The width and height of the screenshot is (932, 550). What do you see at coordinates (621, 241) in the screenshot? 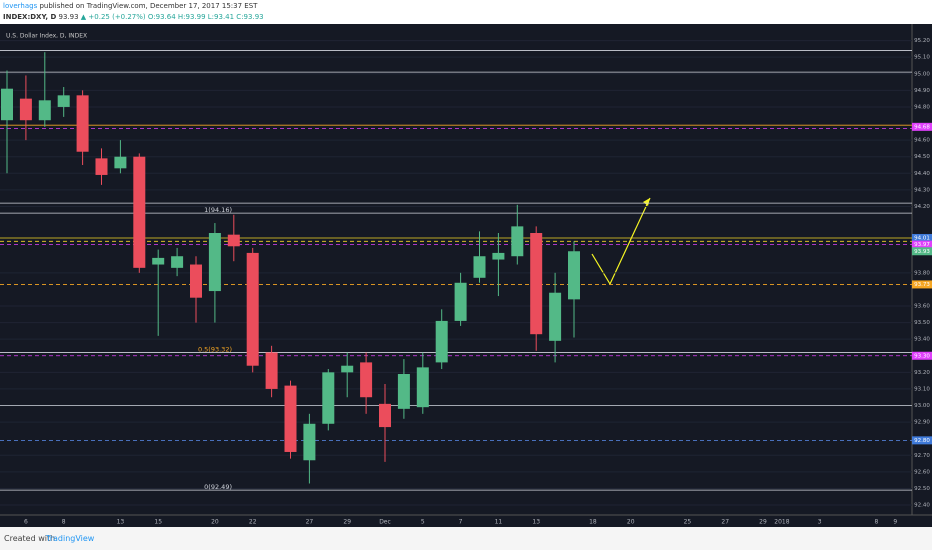
I see `arrow` at bounding box center [621, 241].